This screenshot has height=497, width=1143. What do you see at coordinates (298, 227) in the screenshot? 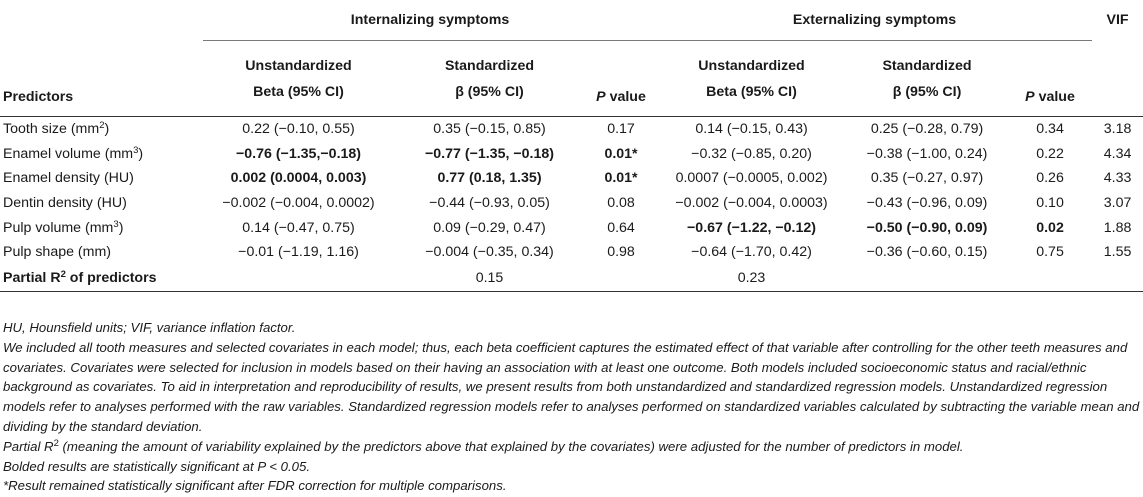
I see `cell: 0.14 (−0.47, 0.75)` at bounding box center [298, 227].